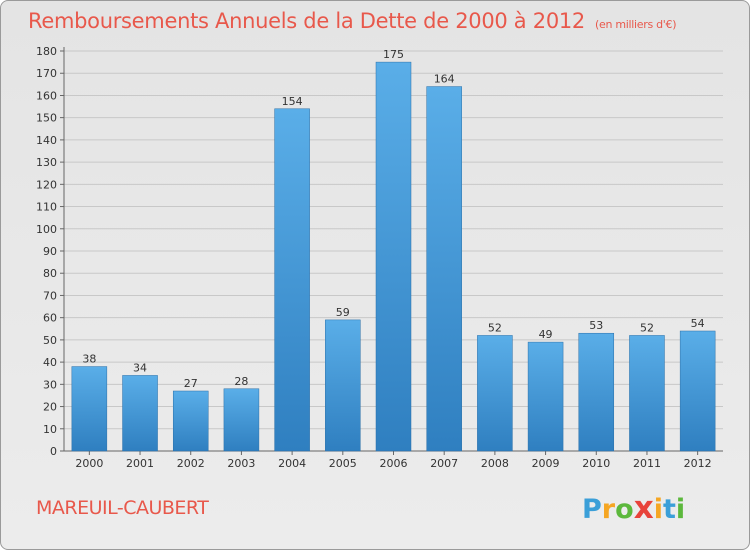  Describe the element at coordinates (46, 95) in the screenshot. I see `y-tick-label: 160` at that location.